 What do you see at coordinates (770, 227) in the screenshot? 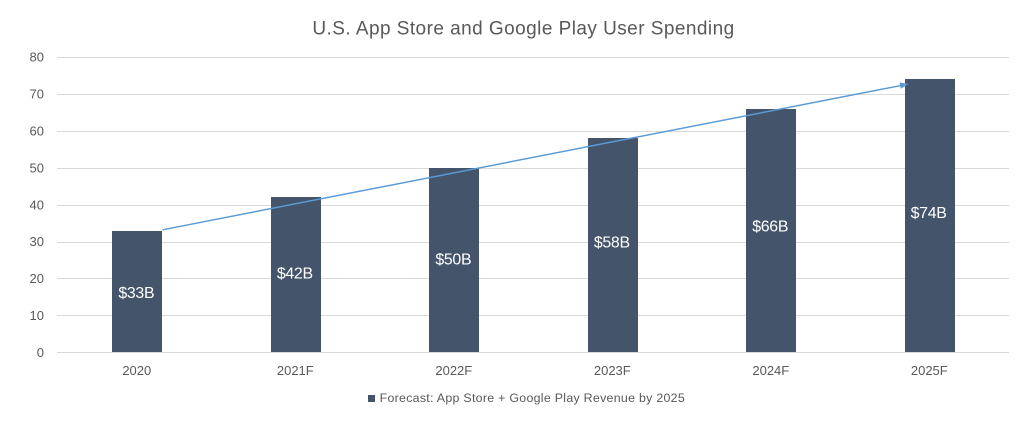
I see `svg-text: $66B` at bounding box center [770, 227].